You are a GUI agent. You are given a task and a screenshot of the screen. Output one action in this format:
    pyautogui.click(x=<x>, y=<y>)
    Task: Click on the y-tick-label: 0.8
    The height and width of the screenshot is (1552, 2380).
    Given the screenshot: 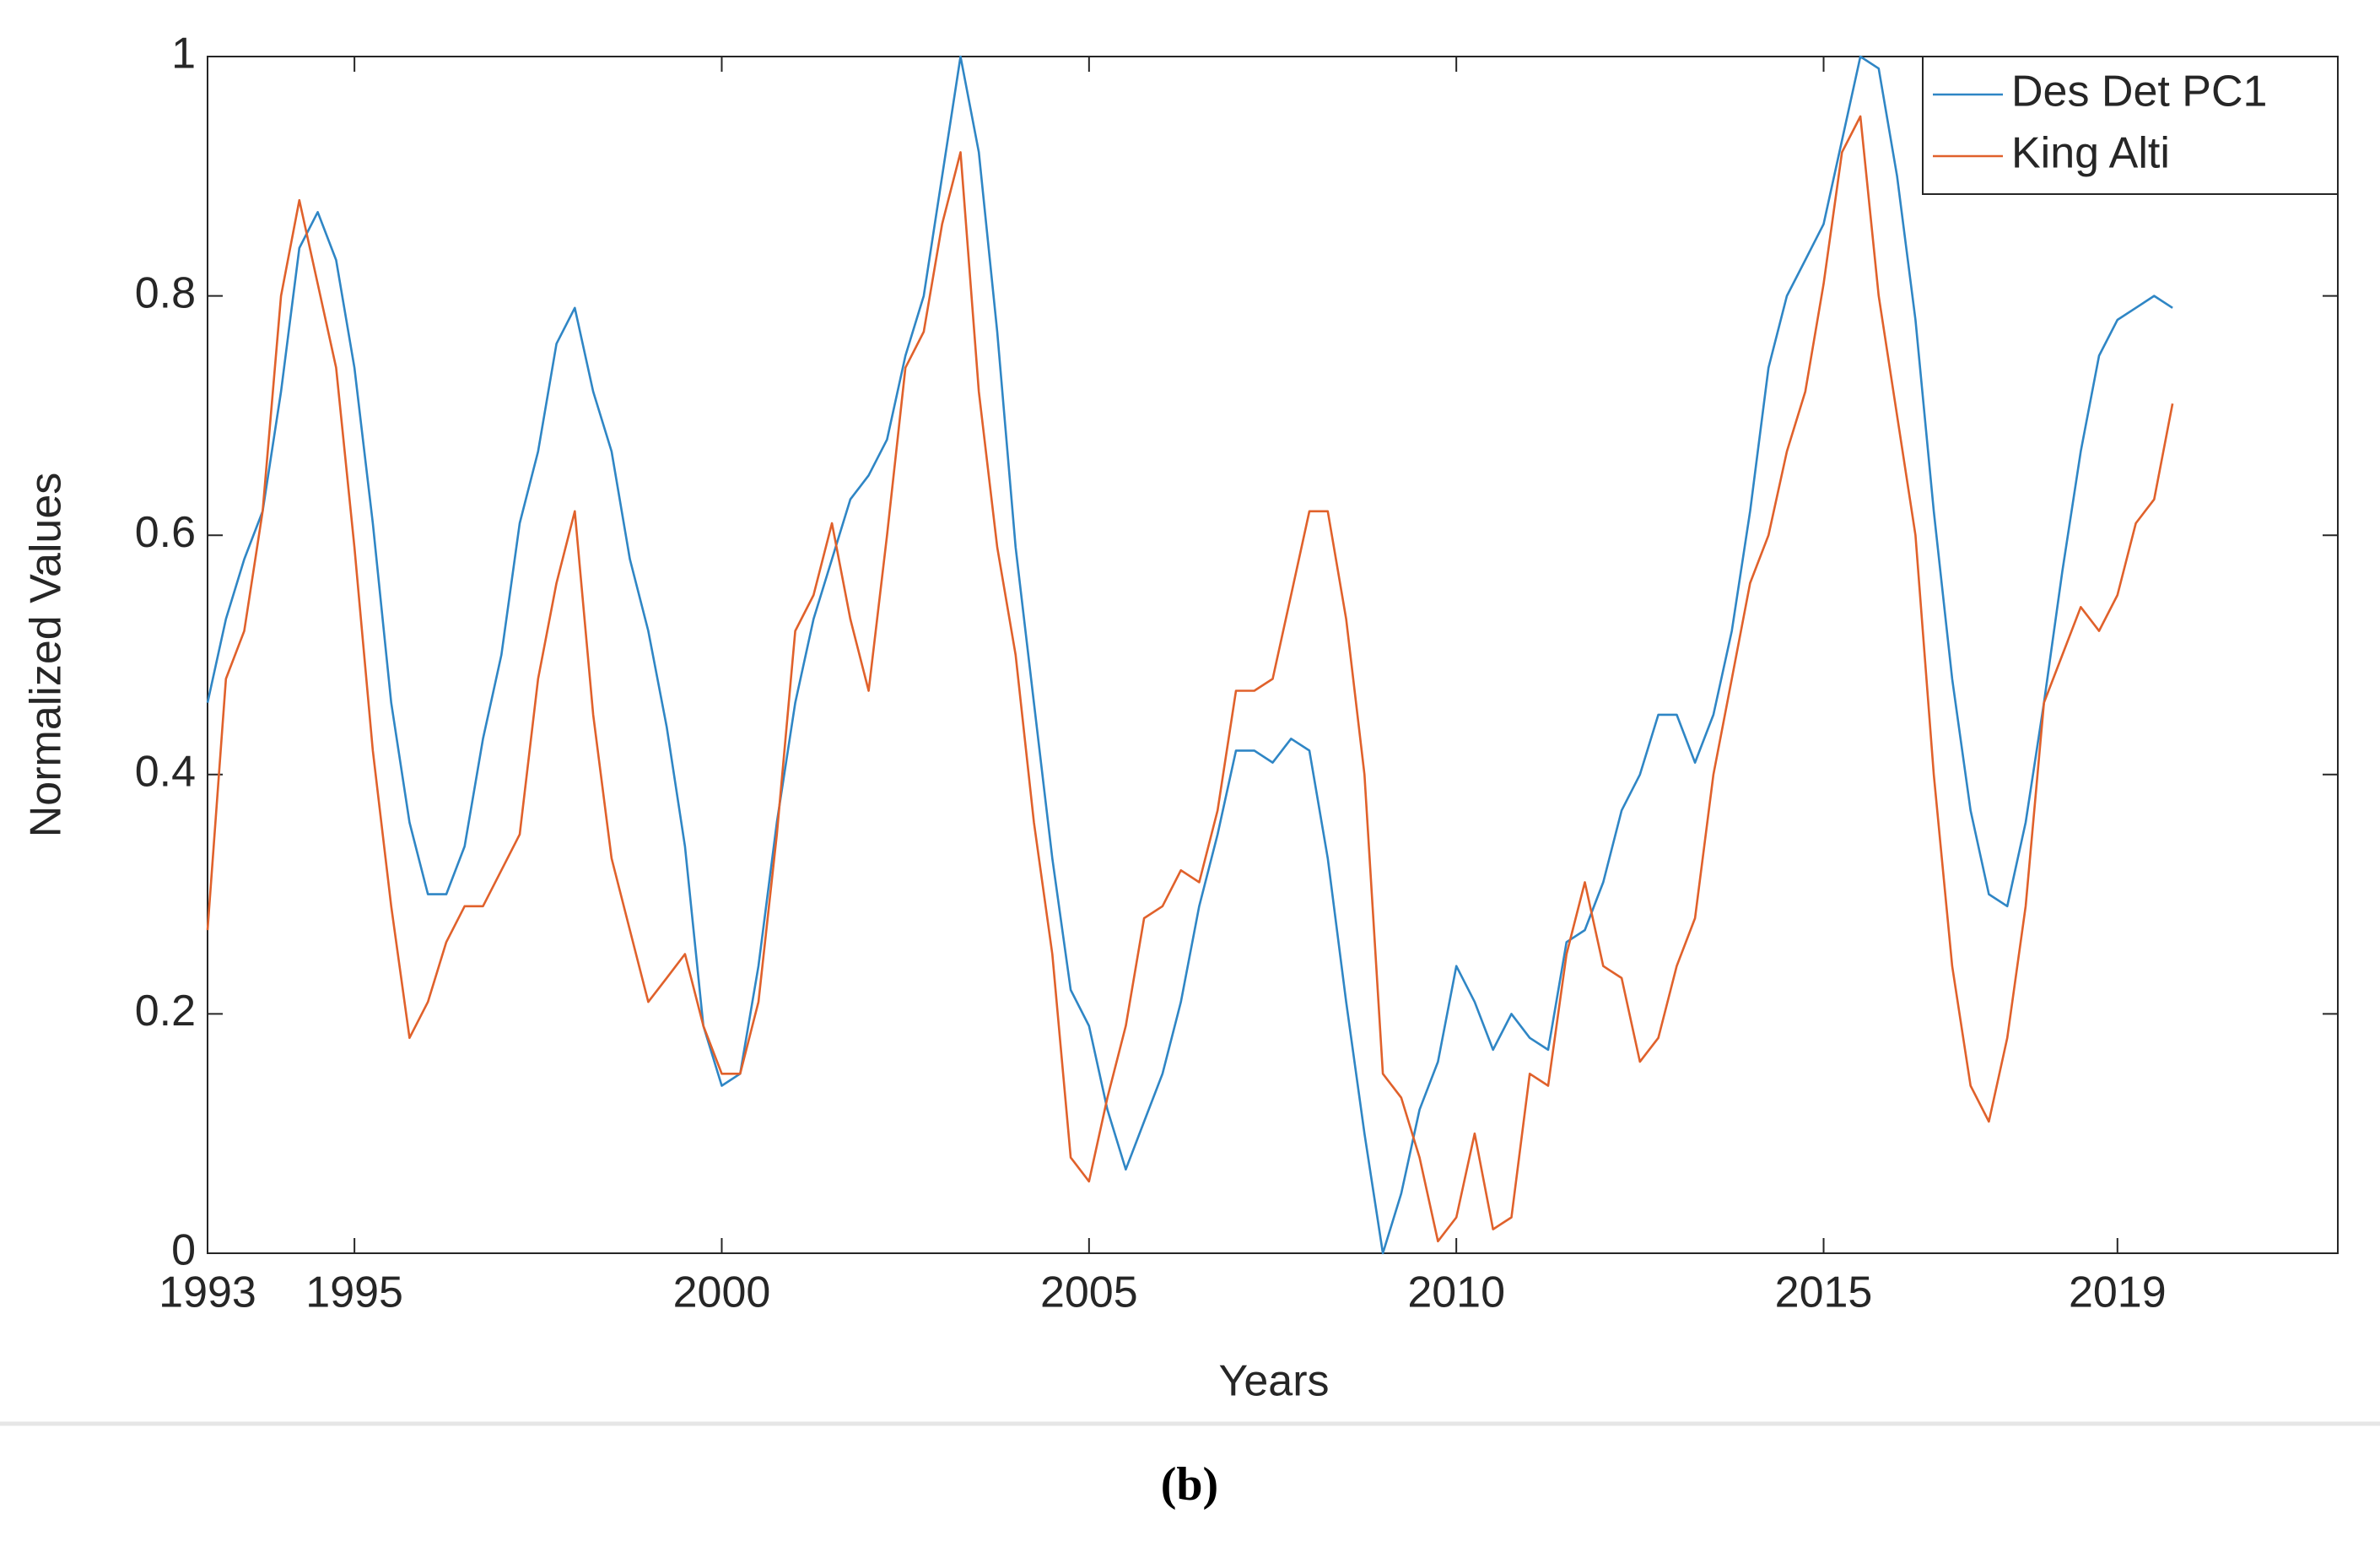 What is the action you would take?
    pyautogui.click(x=165, y=292)
    